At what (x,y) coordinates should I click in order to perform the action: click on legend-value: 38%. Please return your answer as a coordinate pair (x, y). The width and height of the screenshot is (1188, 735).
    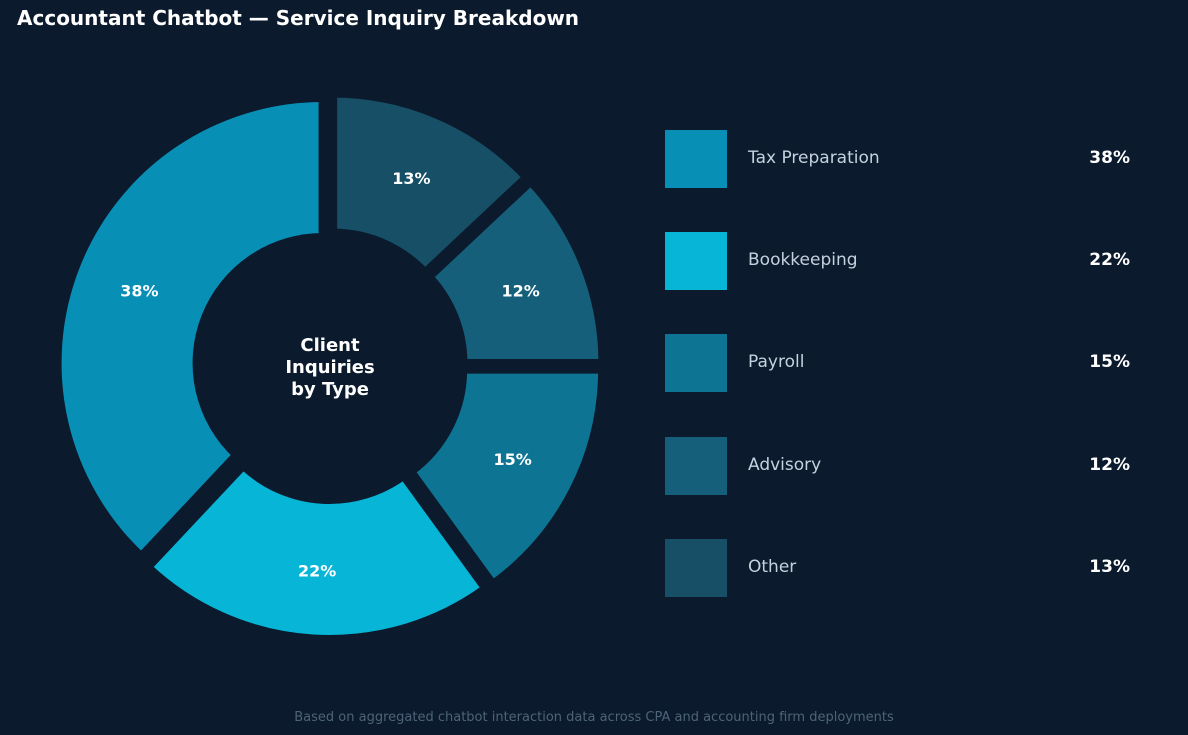
    Looking at the image, I should click on (1109, 158).